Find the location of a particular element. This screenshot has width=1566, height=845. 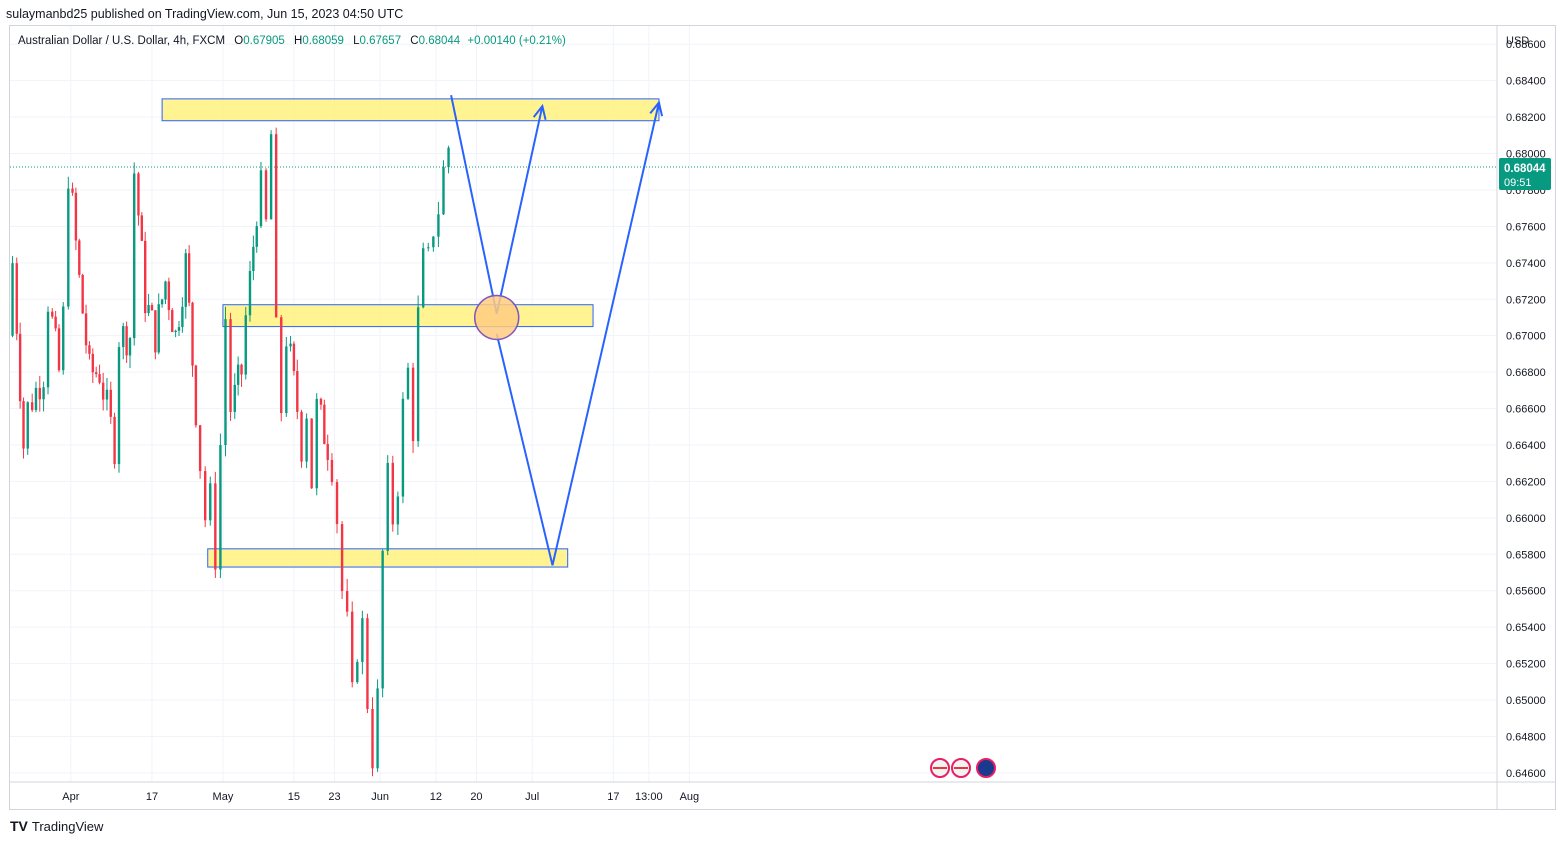

price-tick-10: 0.66600 is located at coordinates (1526, 410).